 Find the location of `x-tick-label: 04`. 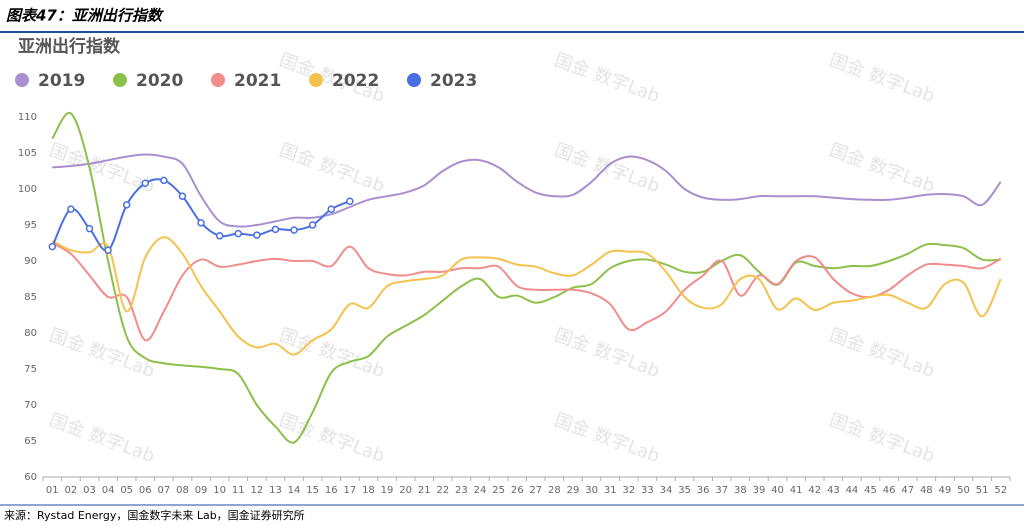

x-tick-label: 04 is located at coordinates (108, 490).